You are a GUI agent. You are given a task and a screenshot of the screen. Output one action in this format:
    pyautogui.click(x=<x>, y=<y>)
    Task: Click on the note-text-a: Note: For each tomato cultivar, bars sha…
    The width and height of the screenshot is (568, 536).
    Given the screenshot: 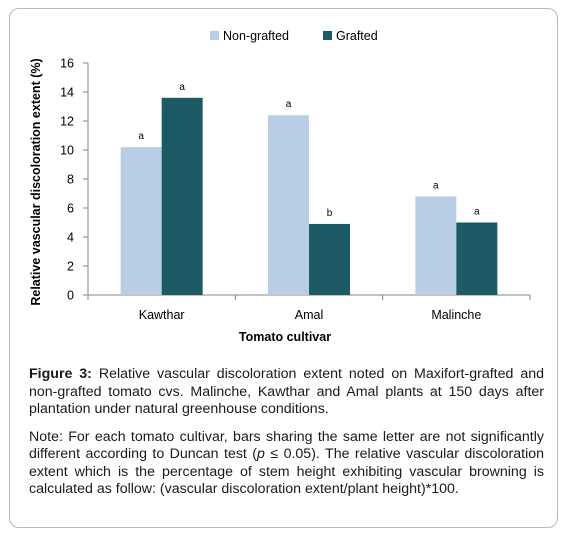 What is the action you would take?
    pyautogui.click(x=286, y=445)
    